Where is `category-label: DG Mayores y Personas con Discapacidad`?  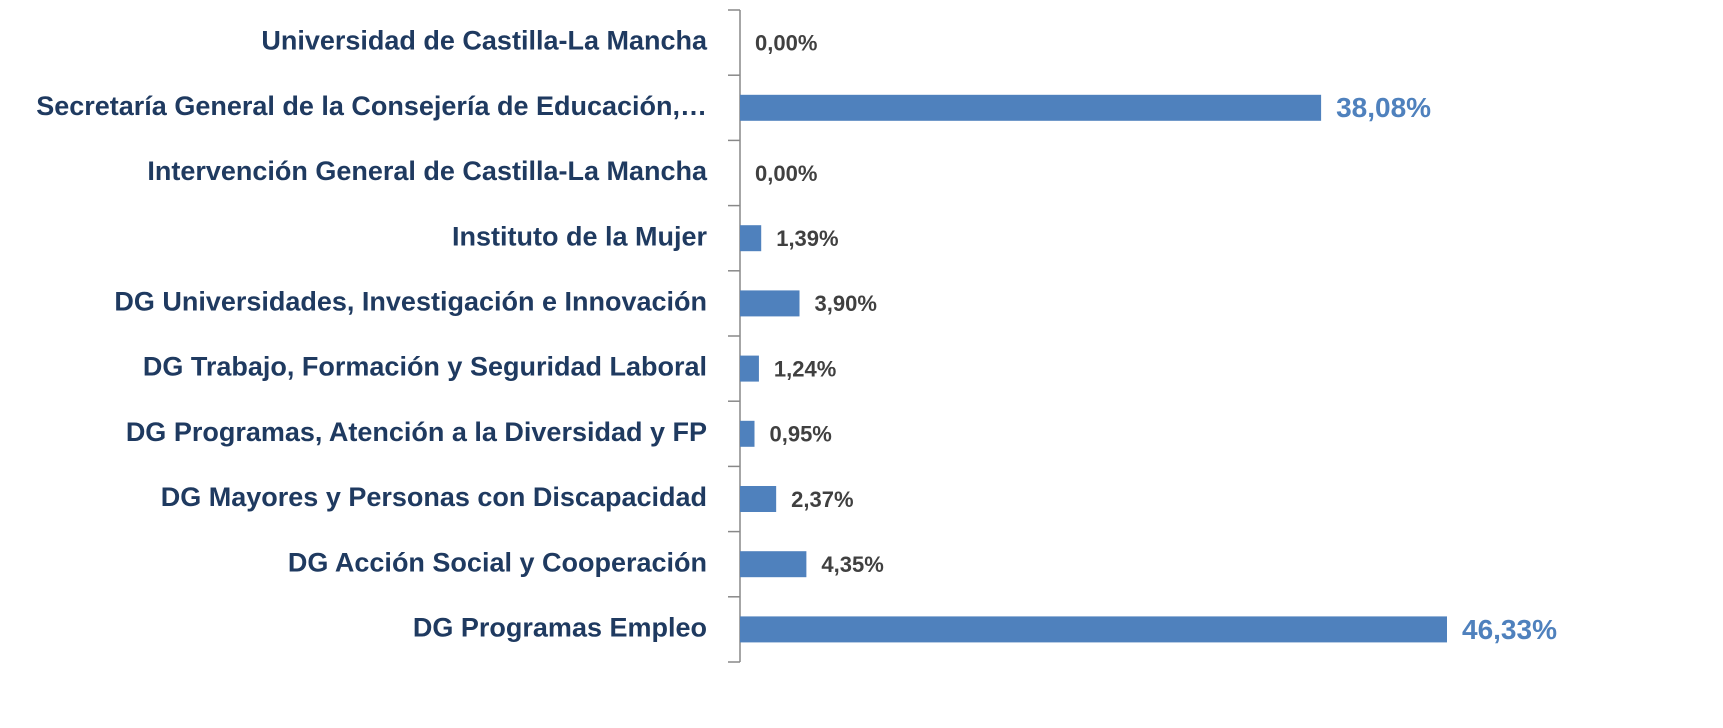
category-label: DG Mayores y Personas con Discapacidad is located at coordinates (434, 497).